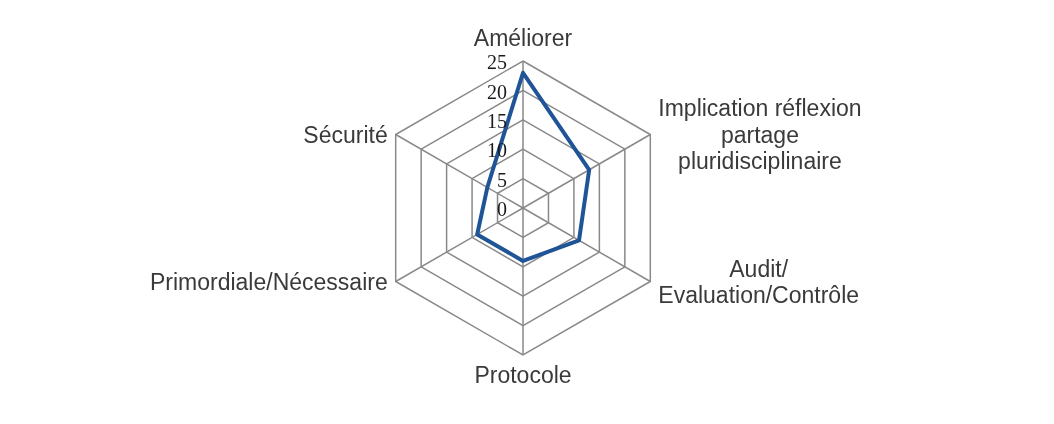  Describe the element at coordinates (760, 135) in the screenshot. I see `spoke-label: Implication réflexion partage pluridisciplinaire` at that location.